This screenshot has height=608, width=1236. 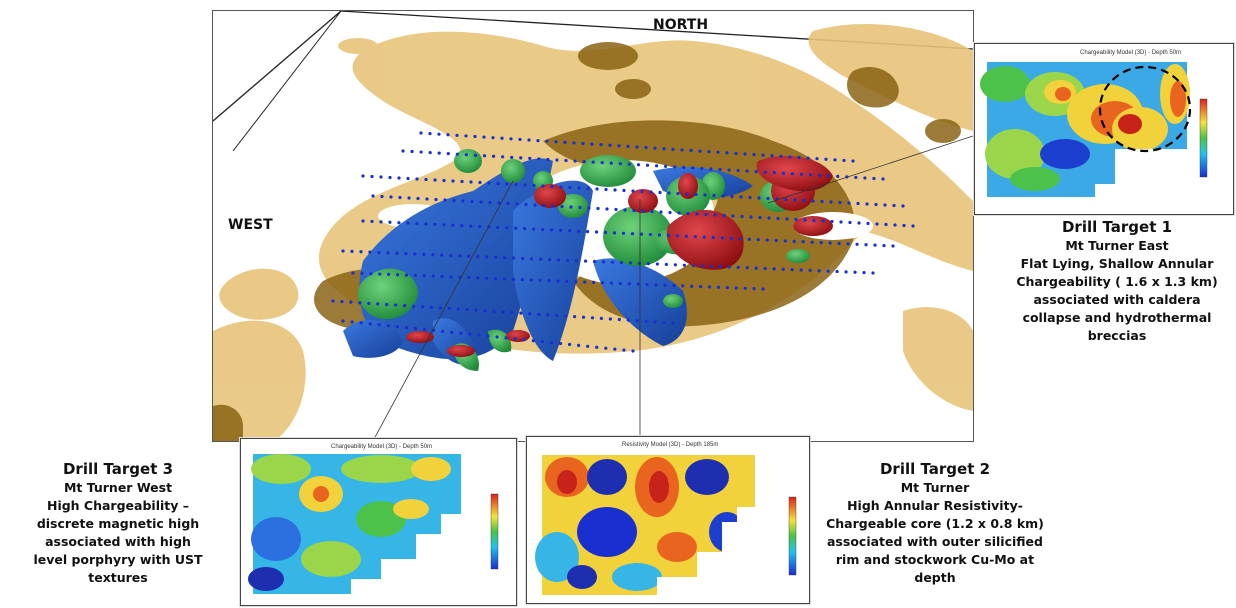 I want to click on drill-target-1-line: collapse and hydrothermal, so click(x=1117, y=317).